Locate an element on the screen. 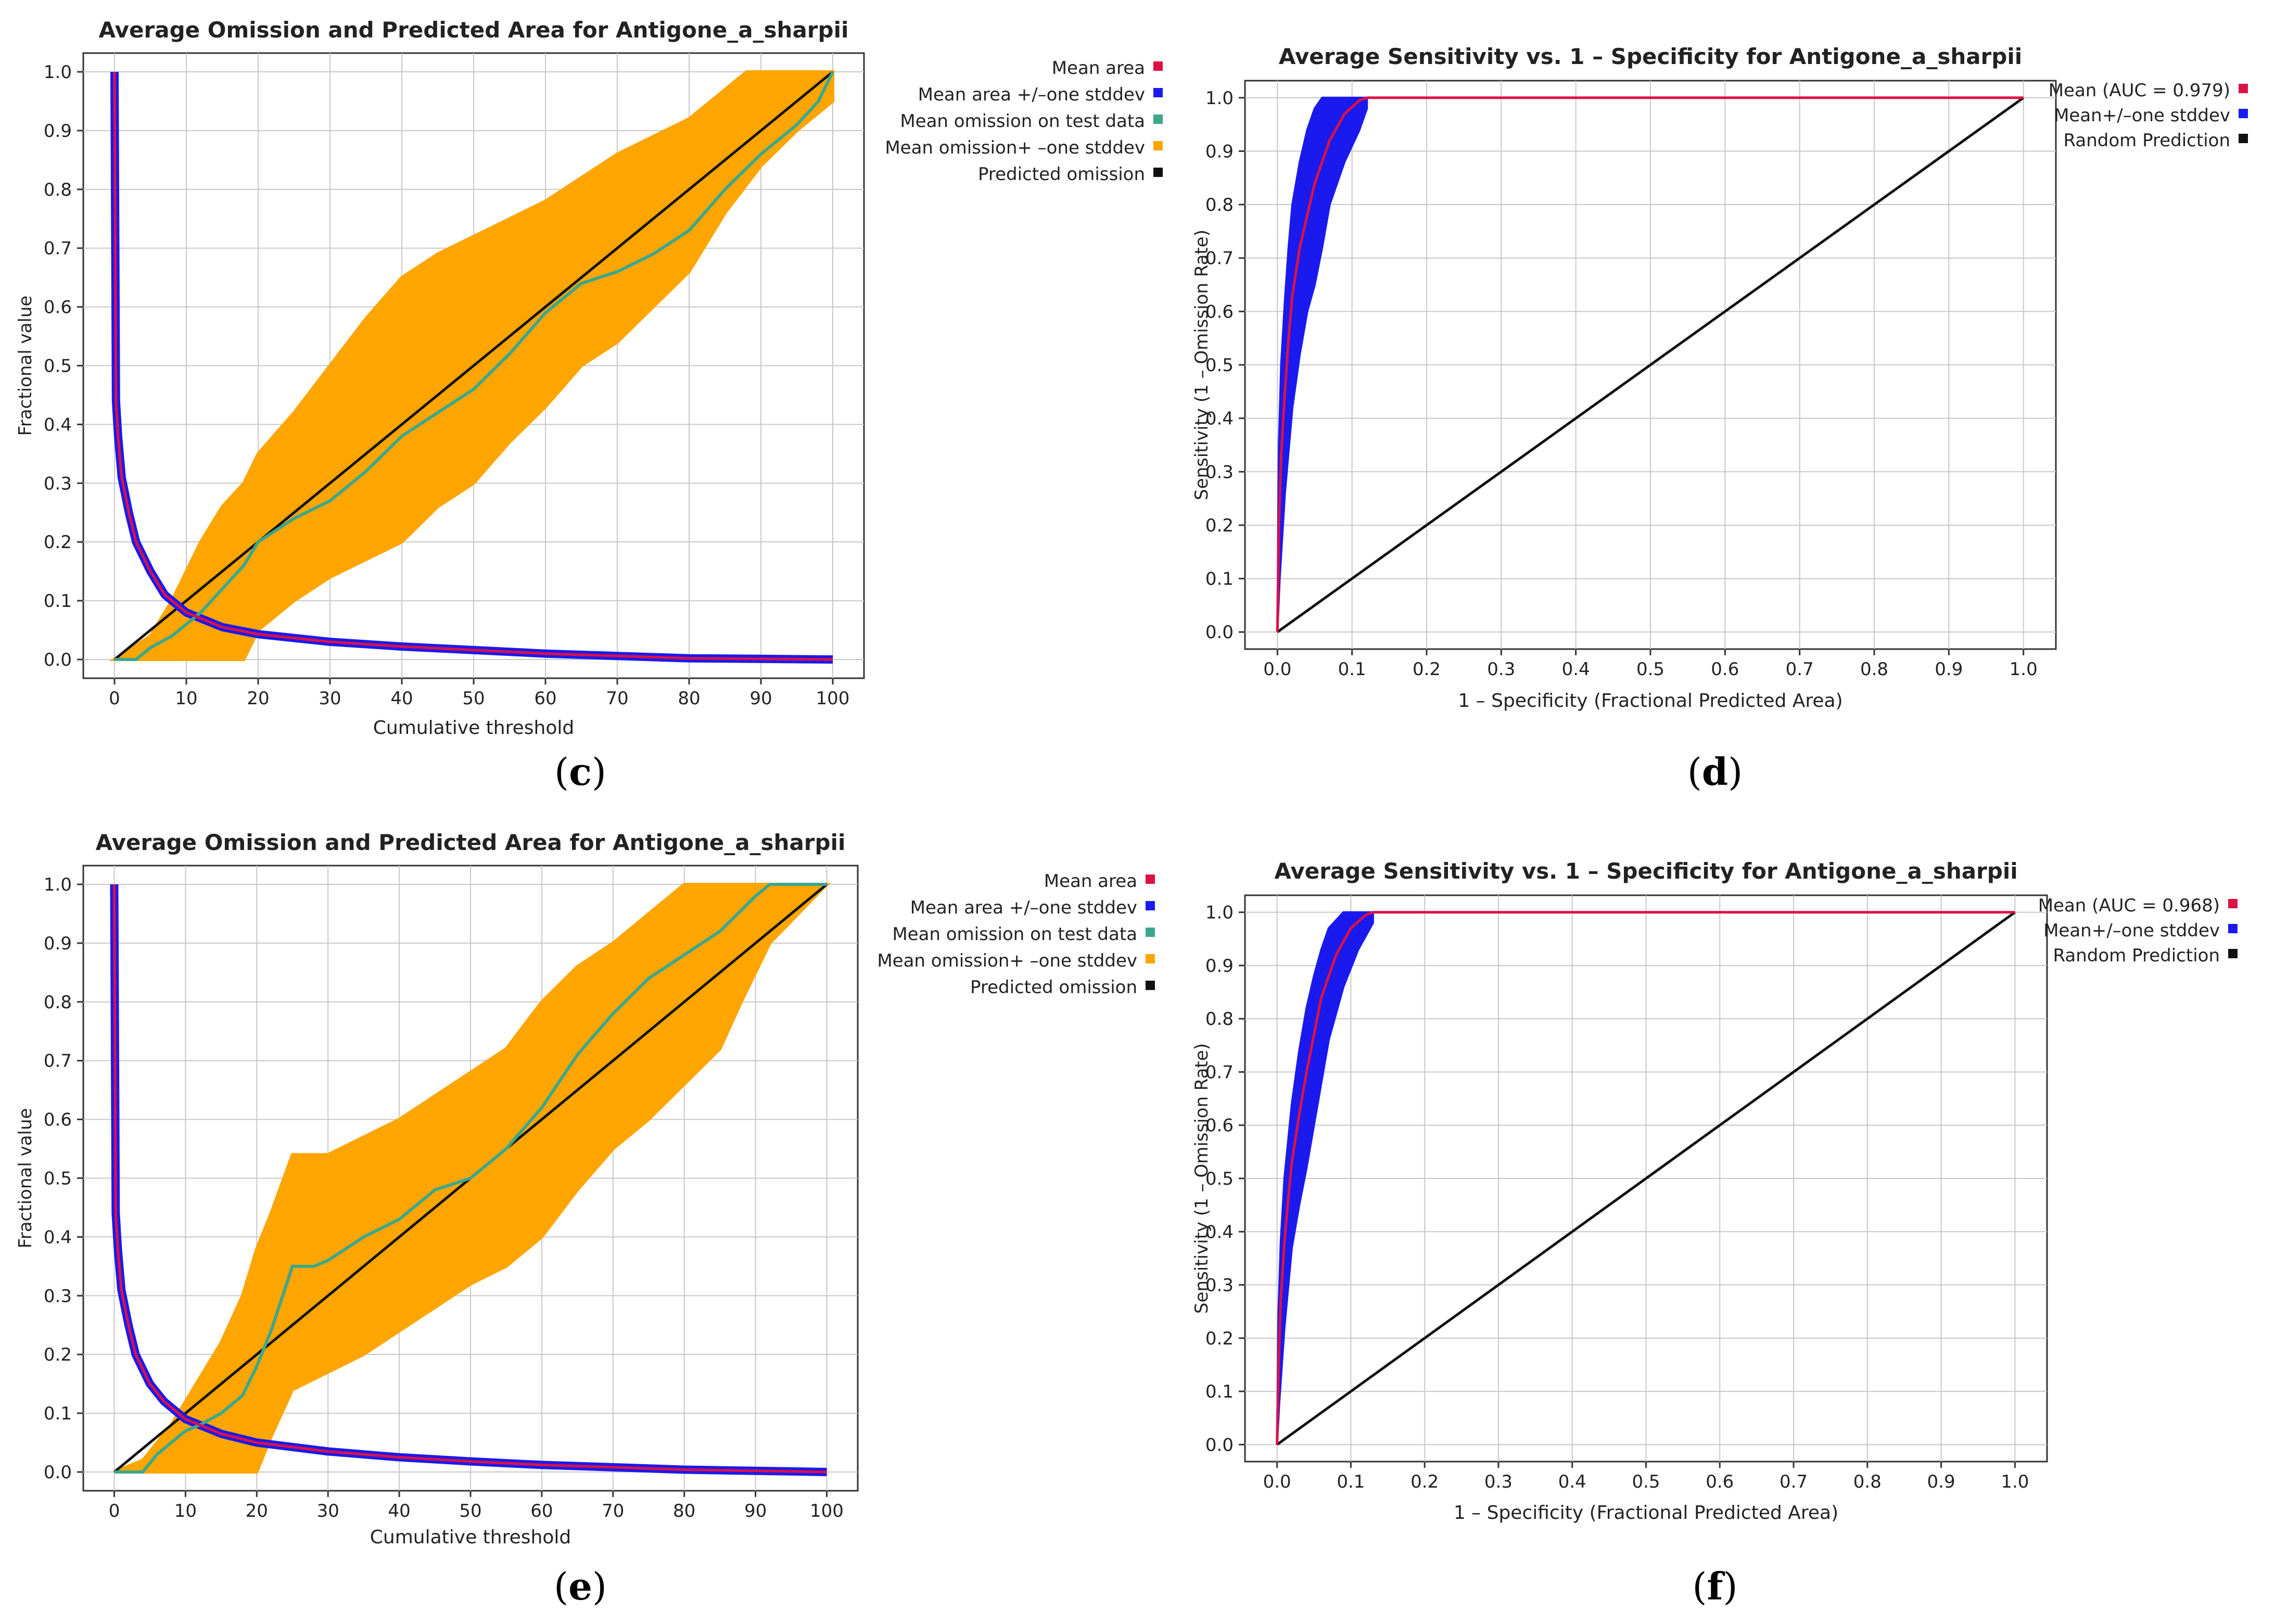 The height and width of the screenshot is (1624, 2275). y-tick-label: 0.7 is located at coordinates (58, 1062).